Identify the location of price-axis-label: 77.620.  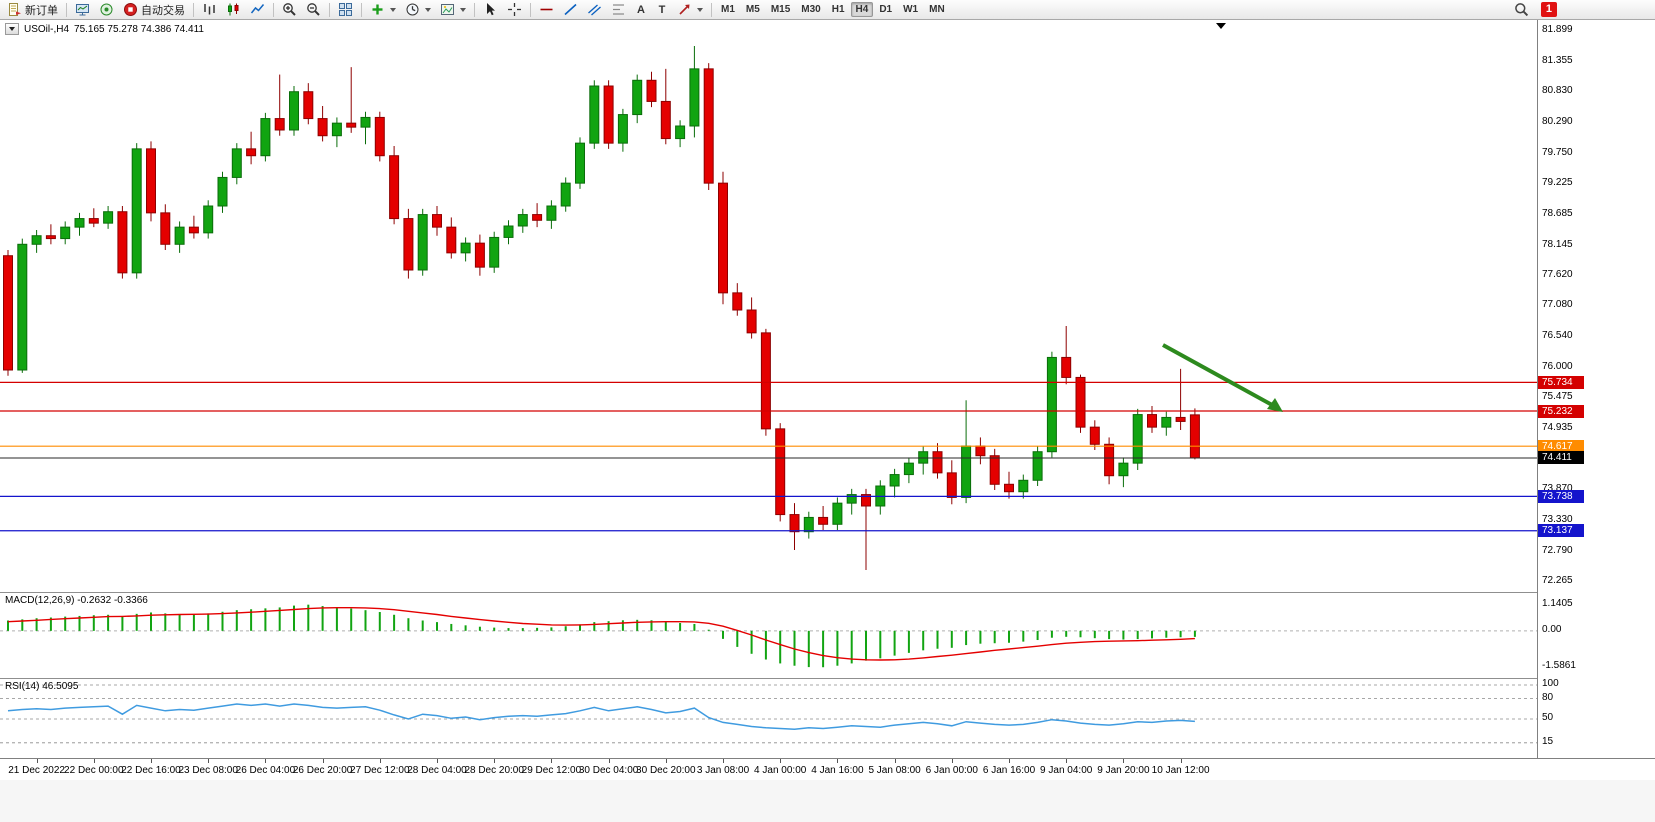
(1557, 274).